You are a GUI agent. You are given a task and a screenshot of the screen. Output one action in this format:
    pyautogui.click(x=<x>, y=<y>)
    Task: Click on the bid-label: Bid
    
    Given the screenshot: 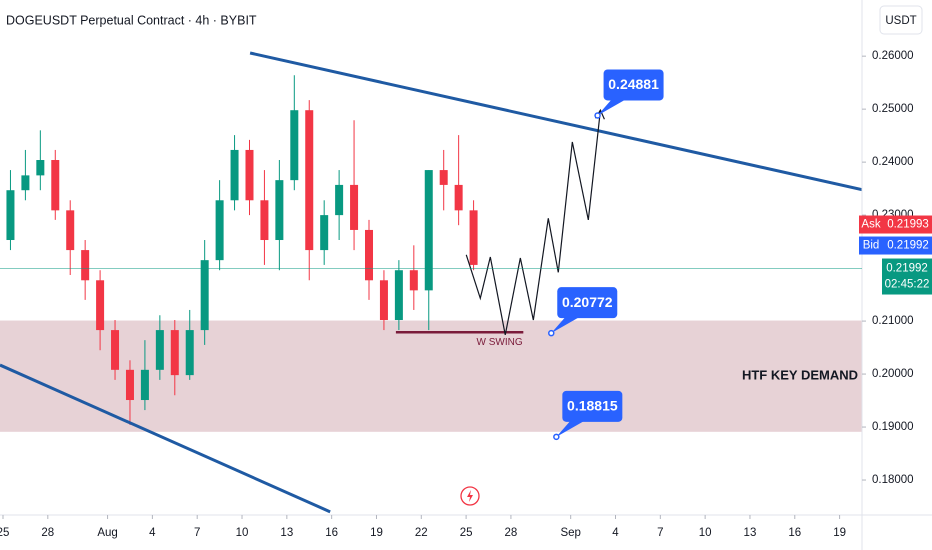 What is the action you would take?
    pyautogui.click(x=871, y=246)
    